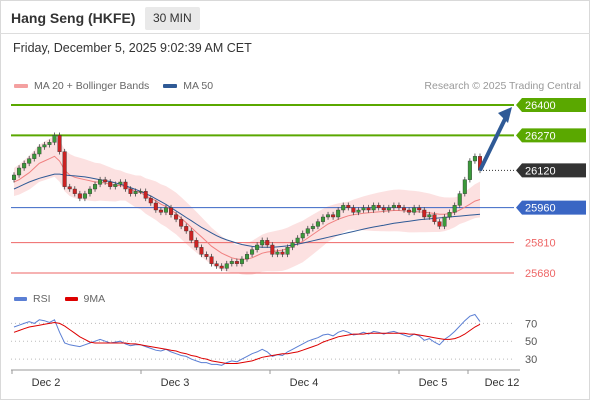 This screenshot has height=400, width=590. What do you see at coordinates (71, 299) in the screenshot?
I see `legend-swatch-9ma` at bounding box center [71, 299].